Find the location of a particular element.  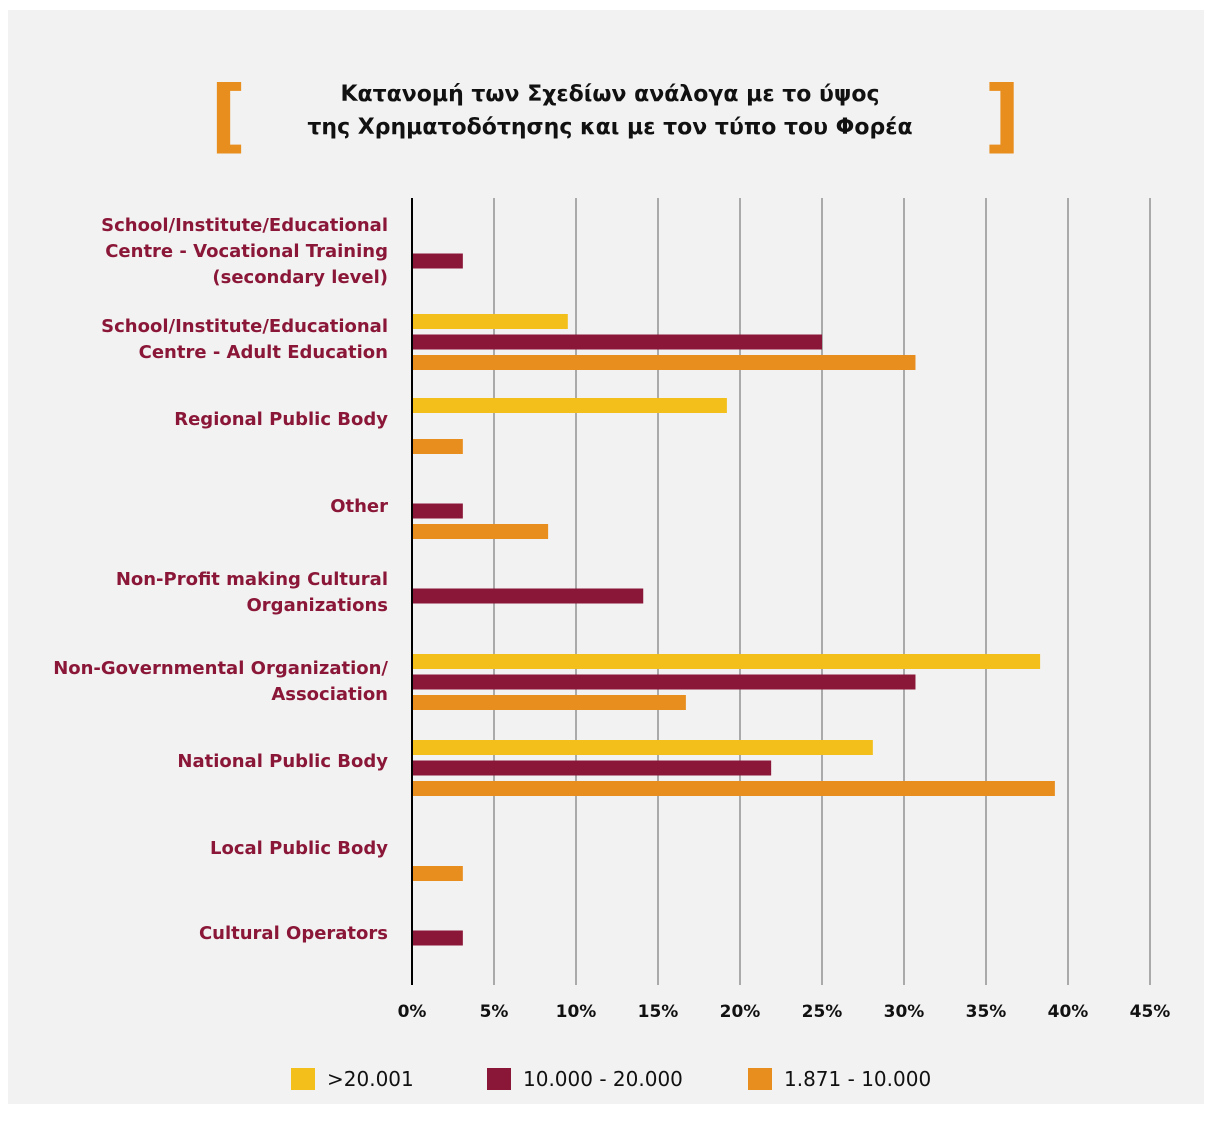

legend-label-series-2: 10.000 - 20.000 is located at coordinates (603, 1079).